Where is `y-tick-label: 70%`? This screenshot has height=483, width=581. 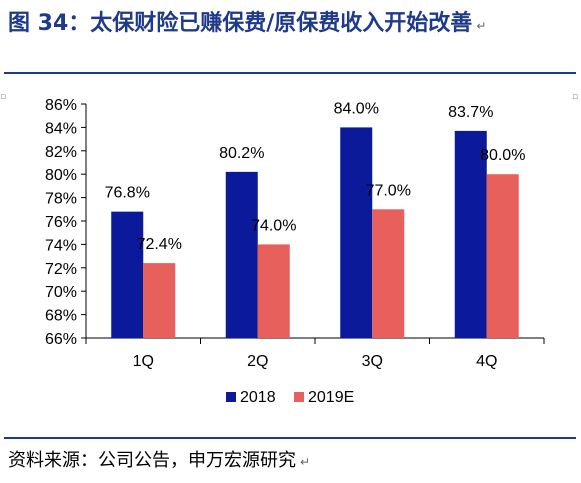
y-tick-label: 70% is located at coordinates (61, 292).